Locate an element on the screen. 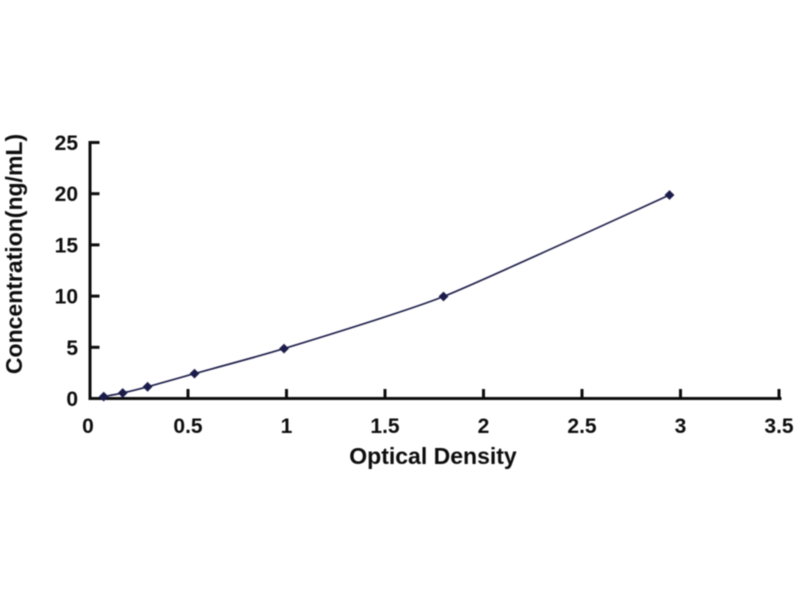 This screenshot has height=600, width=800. svg-text: 2.5 is located at coordinates (582, 426).